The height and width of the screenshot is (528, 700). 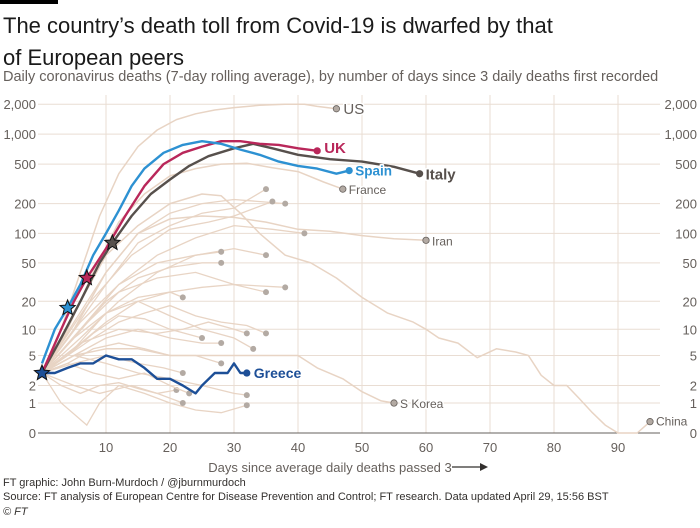 I want to click on series-end-dot-iran, so click(x=426, y=240).